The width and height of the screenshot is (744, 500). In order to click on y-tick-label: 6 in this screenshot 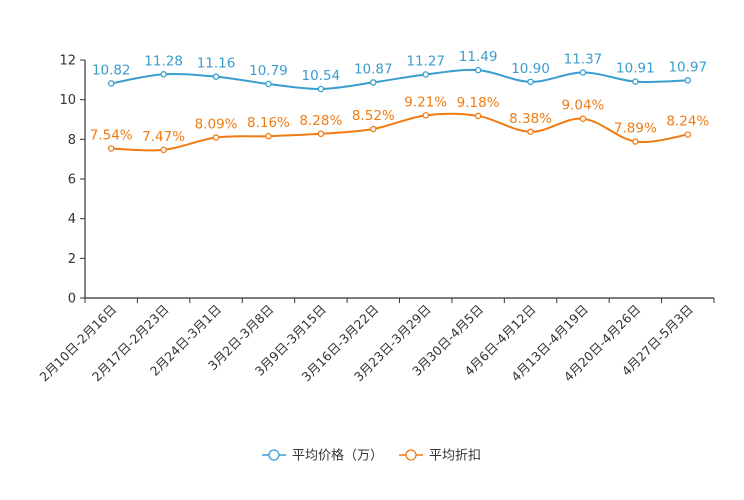, I will do `click(72, 180)`.